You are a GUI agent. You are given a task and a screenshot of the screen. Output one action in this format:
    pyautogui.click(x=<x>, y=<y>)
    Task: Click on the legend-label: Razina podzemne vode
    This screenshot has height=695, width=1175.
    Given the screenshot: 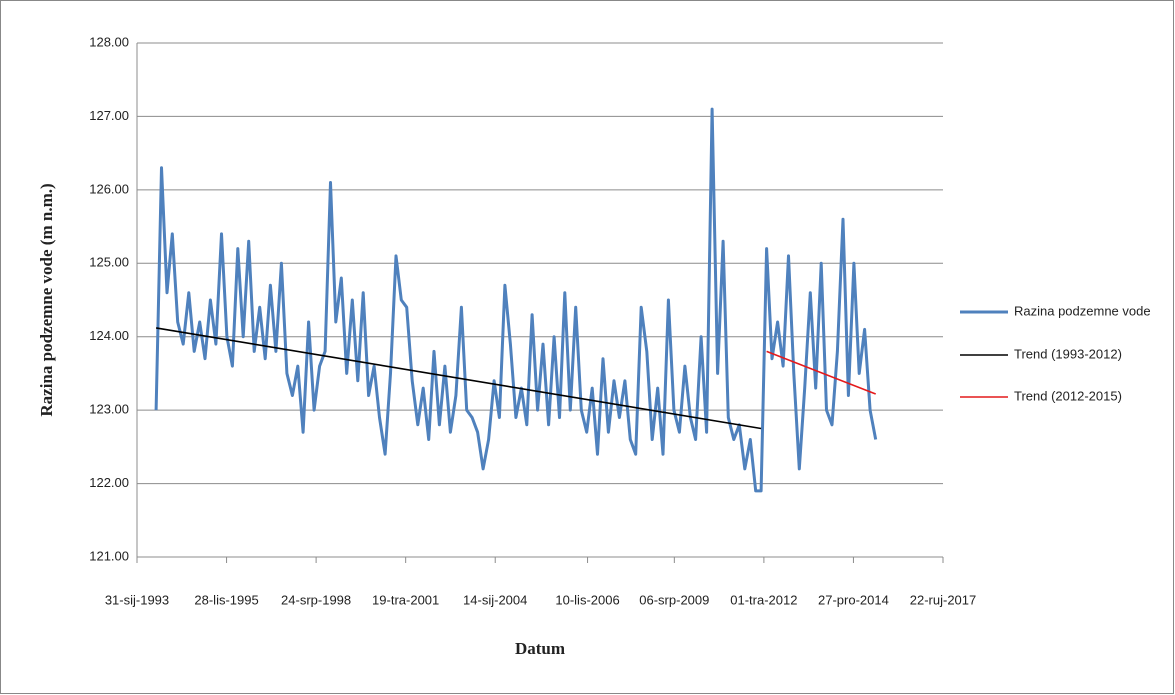 What is the action you would take?
    pyautogui.click(x=1082, y=310)
    